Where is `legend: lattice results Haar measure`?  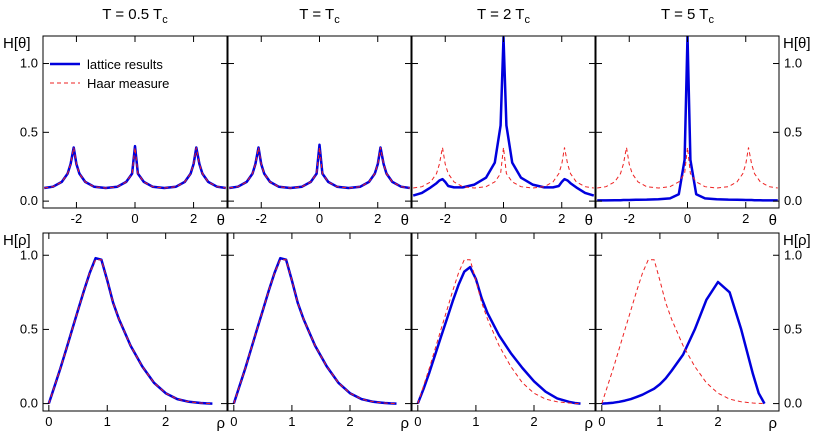
legend: lattice results Haar measure is located at coordinates (109, 74).